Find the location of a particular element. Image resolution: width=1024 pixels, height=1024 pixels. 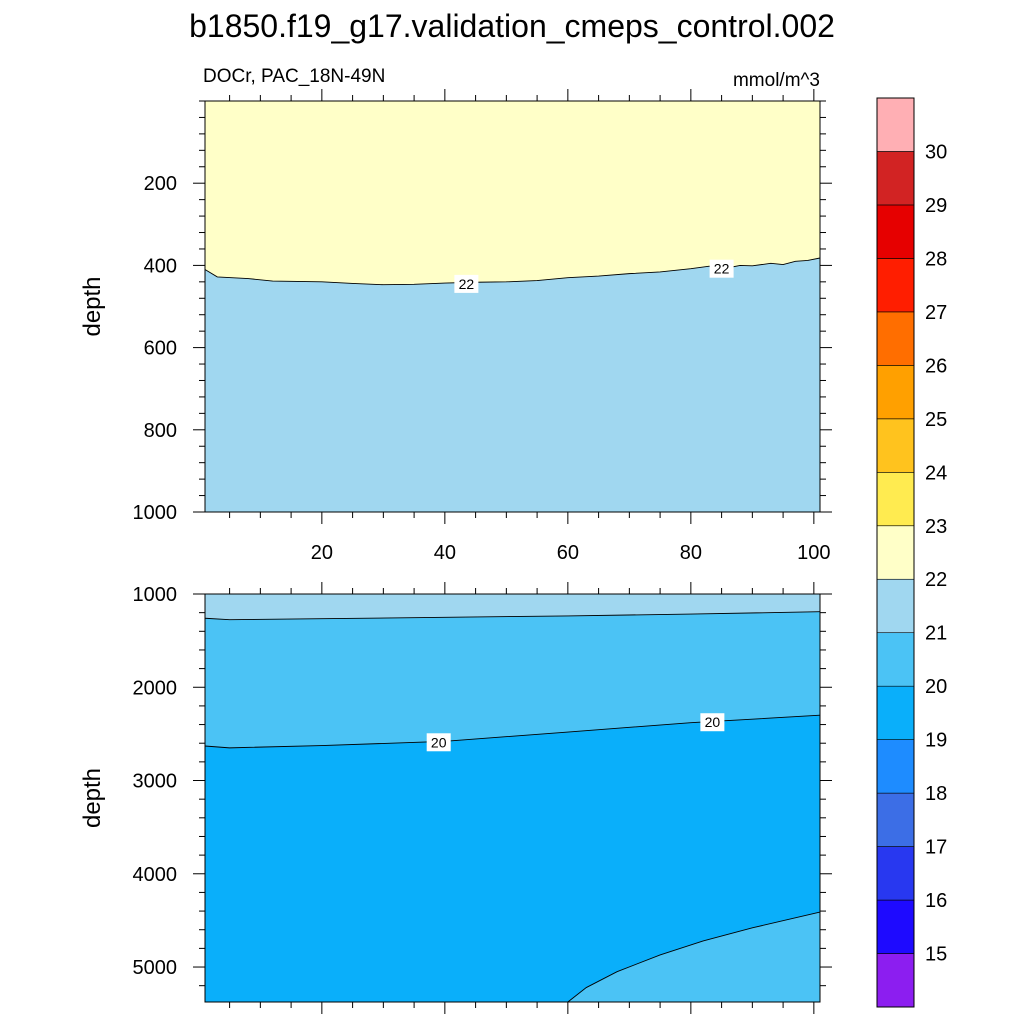

upper-xtick-label-4: 100 is located at coordinates (813, 553).